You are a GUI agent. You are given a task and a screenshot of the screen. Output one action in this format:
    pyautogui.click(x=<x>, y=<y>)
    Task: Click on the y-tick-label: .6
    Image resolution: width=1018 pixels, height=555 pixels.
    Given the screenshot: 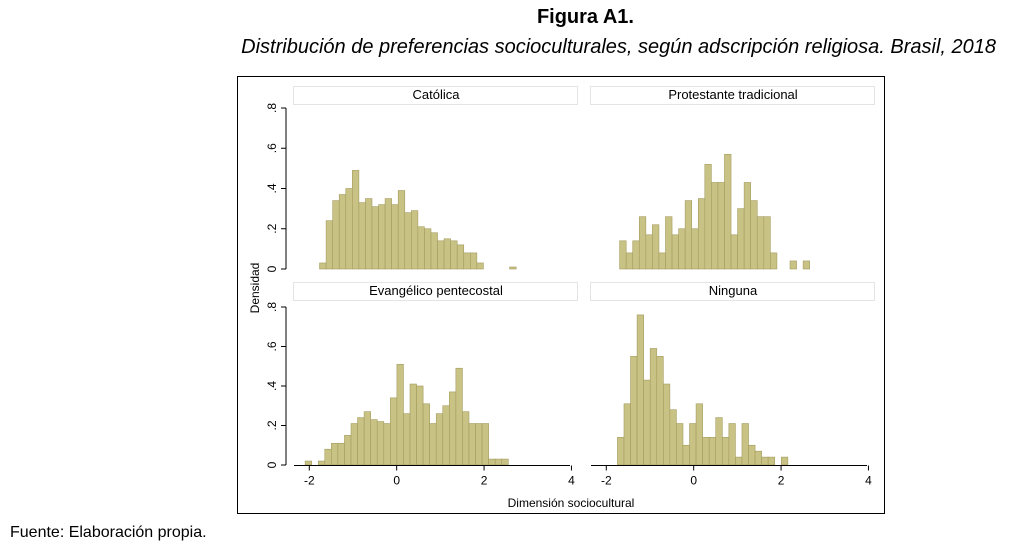 What is the action you would take?
    pyautogui.click(x=272, y=148)
    